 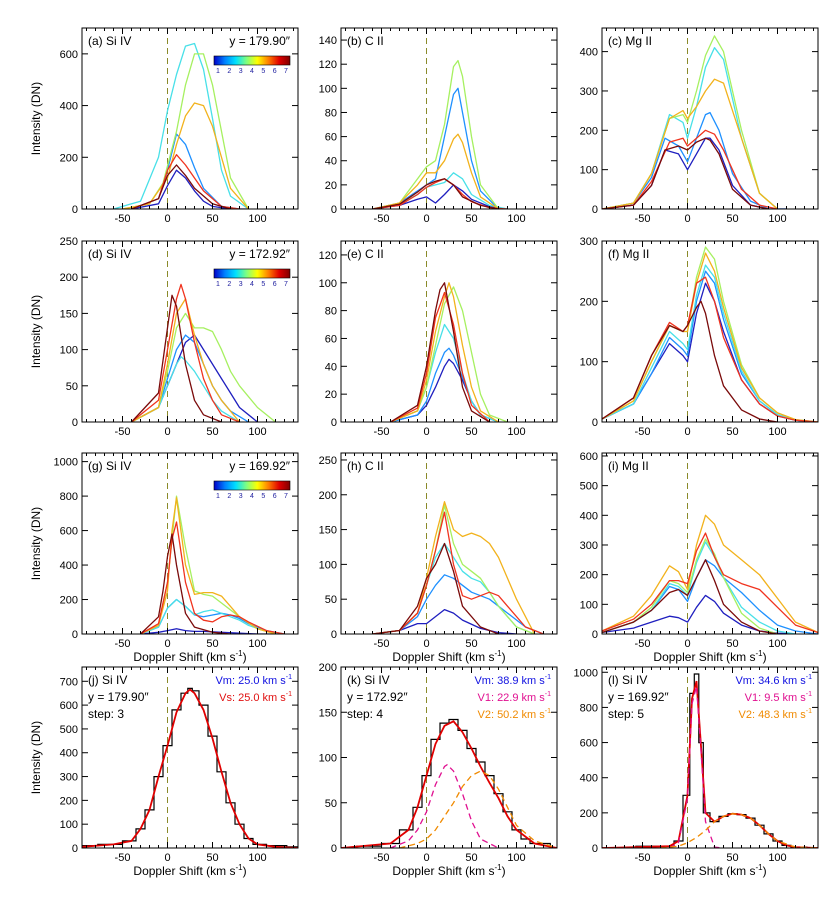 I want to click on observed-profile, so click(x=449, y=783).